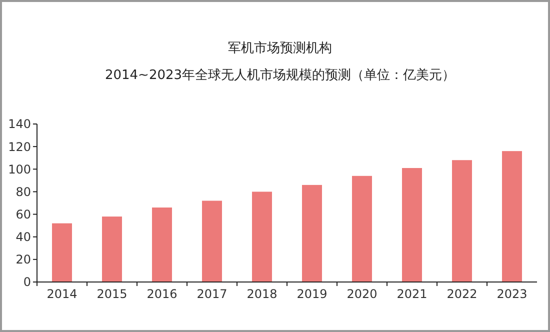  Describe the element at coordinates (212, 294) in the screenshot. I see `x-tick-label: 2017` at that location.